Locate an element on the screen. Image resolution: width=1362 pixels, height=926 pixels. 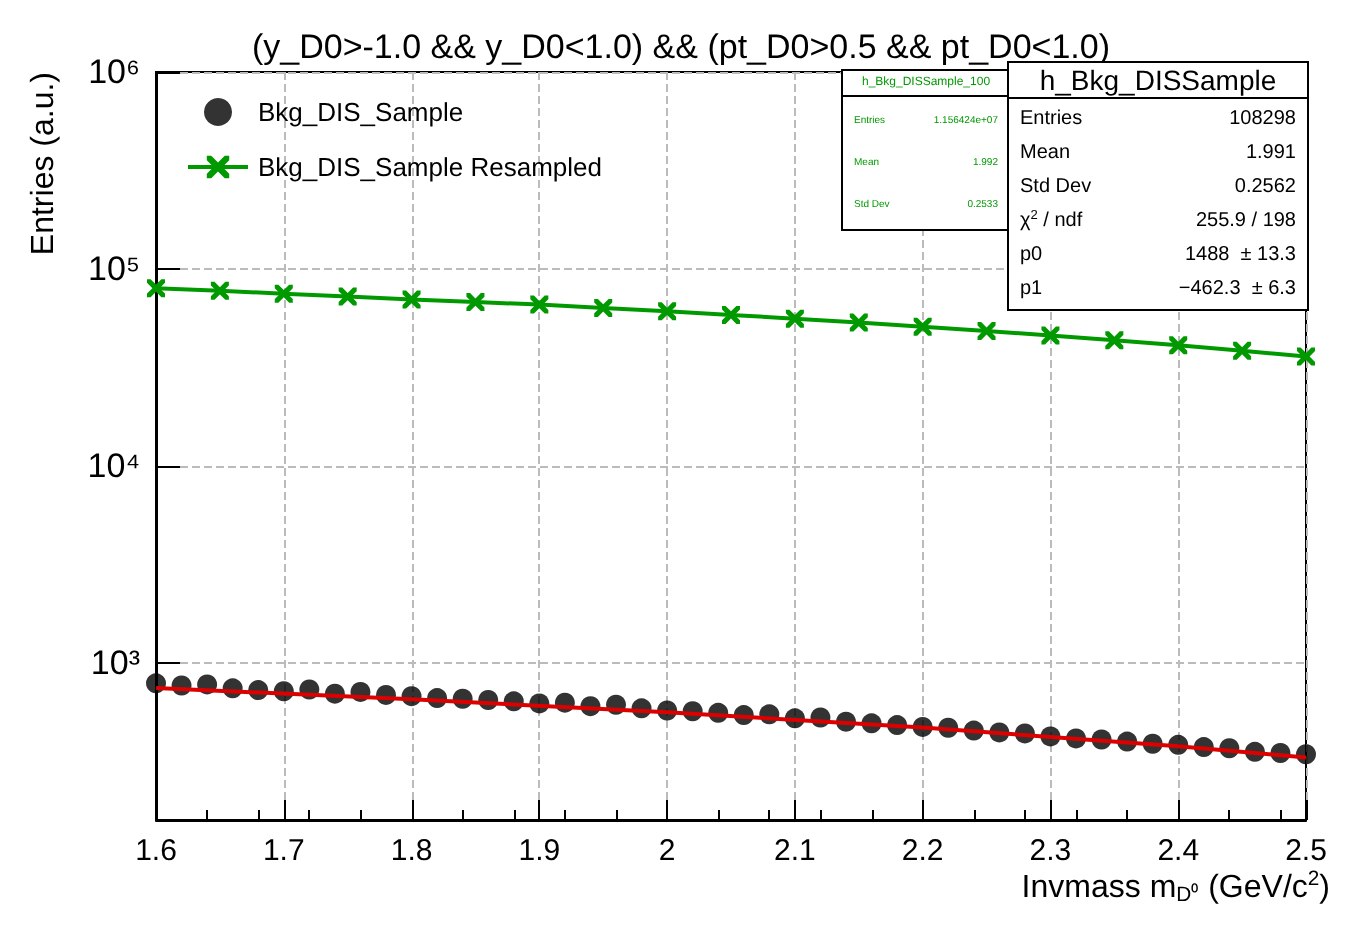
x-tick-label: 2.1 is located at coordinates (795, 851).